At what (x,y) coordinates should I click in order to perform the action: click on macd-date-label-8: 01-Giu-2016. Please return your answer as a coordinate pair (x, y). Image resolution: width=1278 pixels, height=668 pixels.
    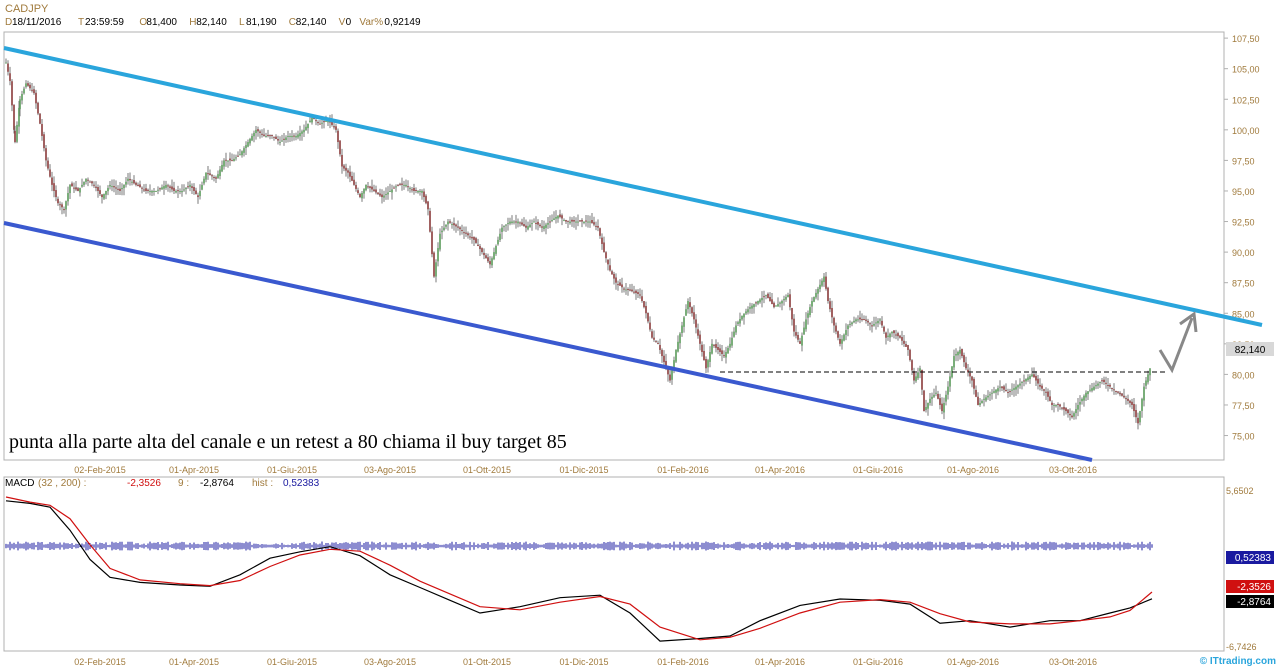
    Looking at the image, I should click on (878, 662).